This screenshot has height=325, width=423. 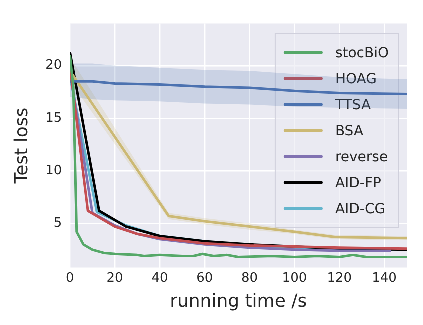 What do you see at coordinates (356, 79) in the screenshot?
I see `legend-label: HOAG` at bounding box center [356, 79].